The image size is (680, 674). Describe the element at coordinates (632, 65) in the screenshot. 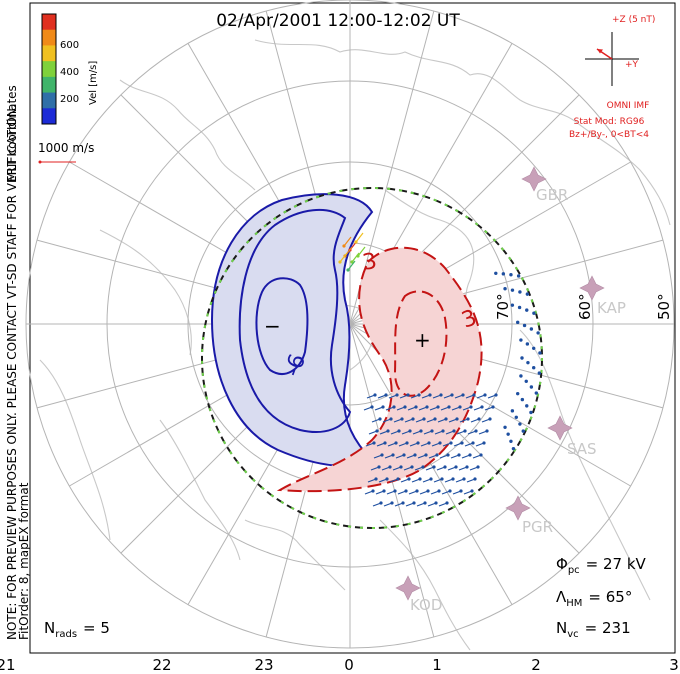

I see `imf-plus-y-label: +Y` at that location.